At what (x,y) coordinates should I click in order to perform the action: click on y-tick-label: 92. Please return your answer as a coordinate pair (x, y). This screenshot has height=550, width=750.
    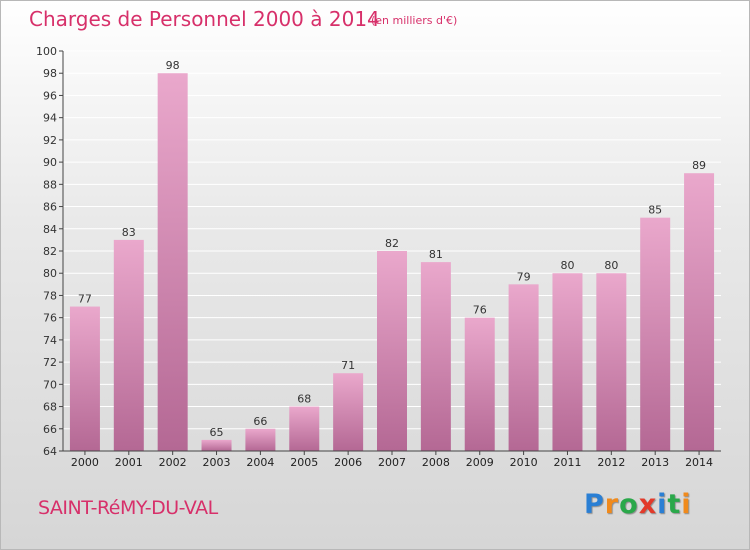
    Looking at the image, I should click on (50, 140).